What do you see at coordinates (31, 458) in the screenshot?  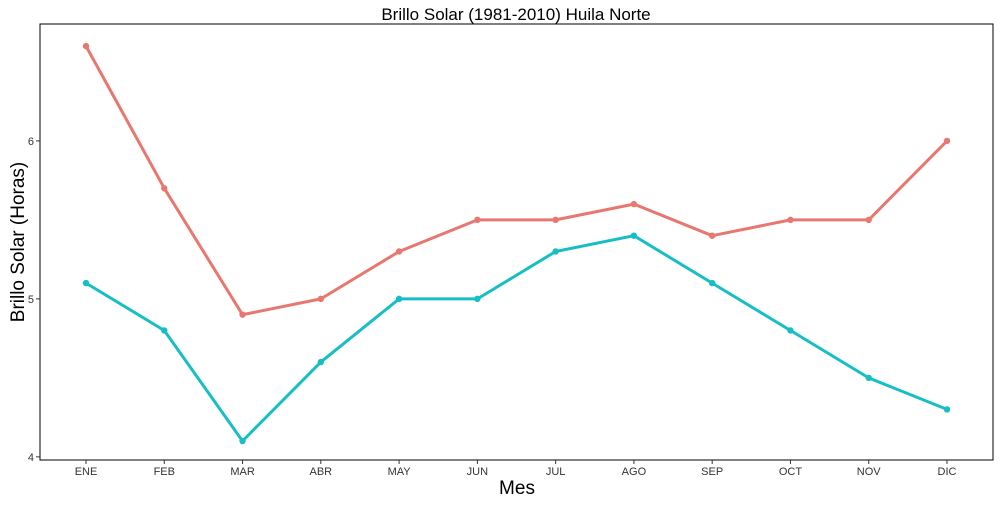 I see `y-tick-label: 4` at bounding box center [31, 458].